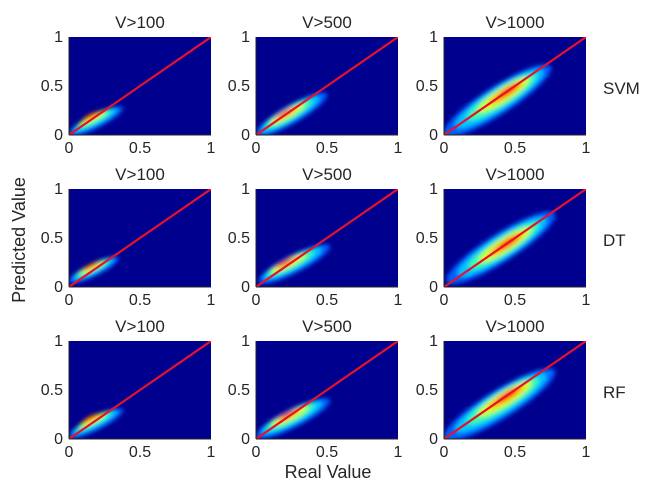 The image size is (647, 485). I want to click on row-label-rf: RF, so click(614, 392).